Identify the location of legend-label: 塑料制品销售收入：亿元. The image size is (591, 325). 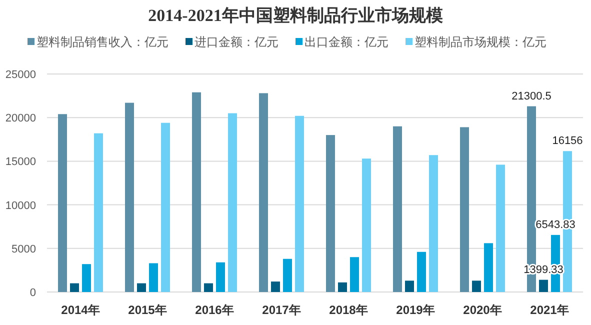
(102, 42).